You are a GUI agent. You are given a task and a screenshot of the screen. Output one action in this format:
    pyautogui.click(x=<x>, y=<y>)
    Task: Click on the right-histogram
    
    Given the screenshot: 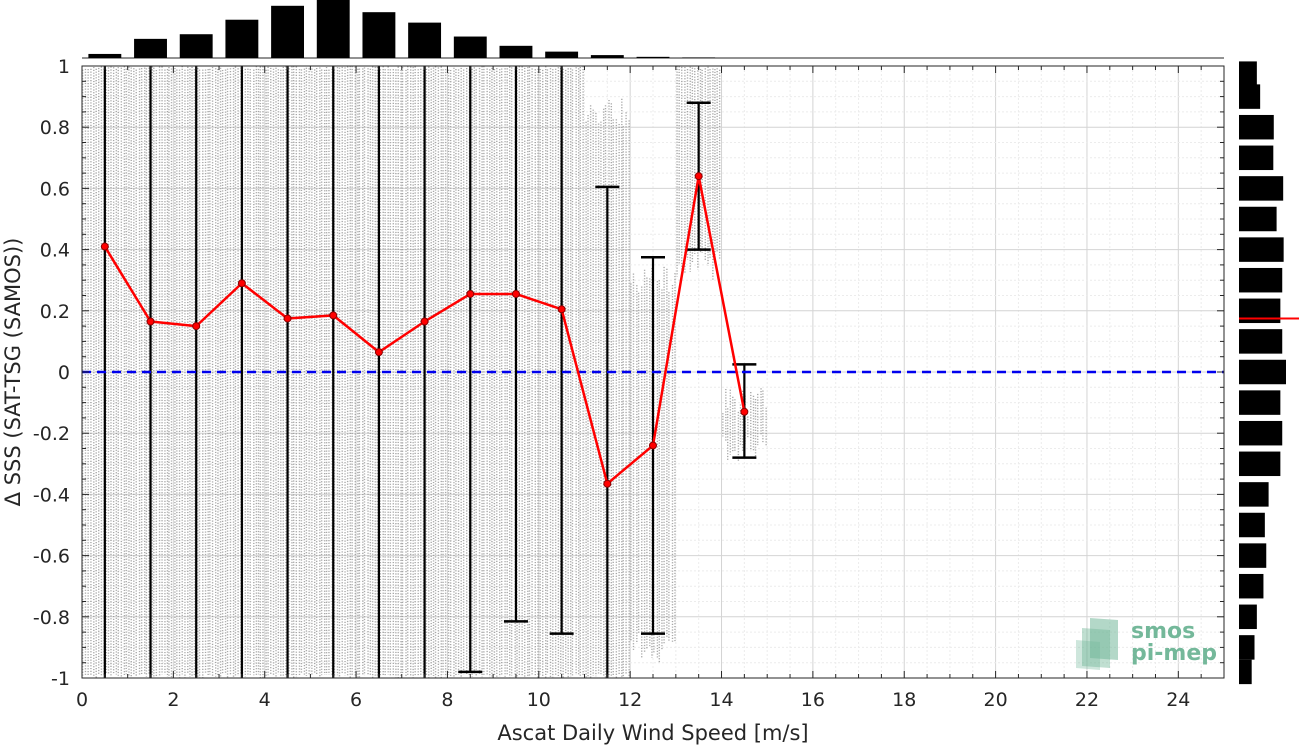 What is the action you would take?
    pyautogui.click(x=1269, y=373)
    